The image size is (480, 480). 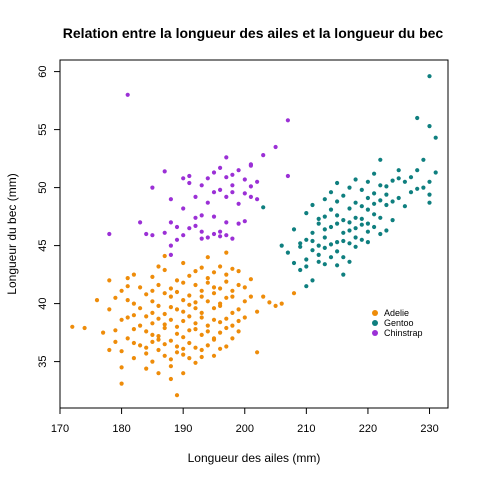 I want to click on y-axis-label: Longueur du bec (mm), so click(x=12, y=233).